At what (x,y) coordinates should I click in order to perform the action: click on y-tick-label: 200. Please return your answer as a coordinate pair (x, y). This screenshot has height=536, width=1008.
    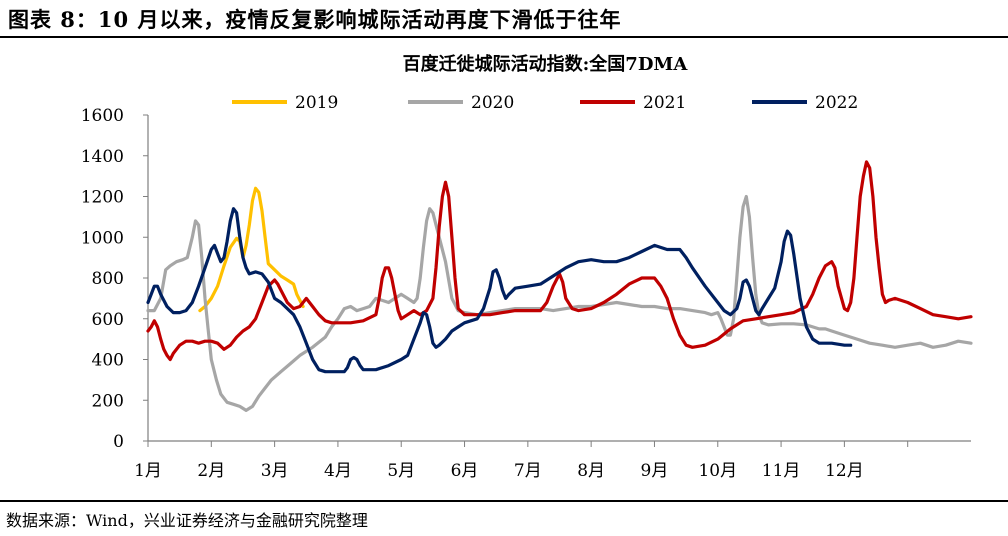
    Looking at the image, I should click on (108, 401).